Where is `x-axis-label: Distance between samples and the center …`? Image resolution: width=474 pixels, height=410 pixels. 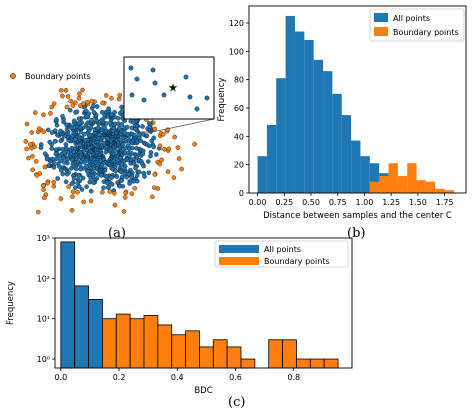 x-axis-label: Distance between samples and the center … is located at coordinates (357, 216).